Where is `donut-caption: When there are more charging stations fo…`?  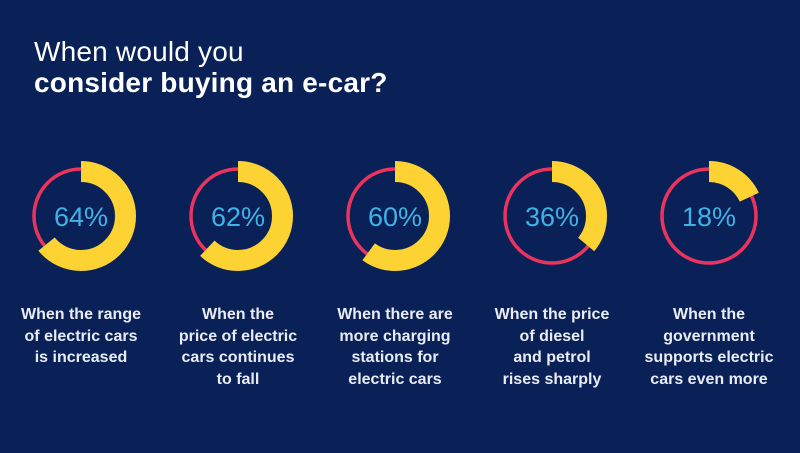 donut-caption: When there are more charging stations fo… is located at coordinates (395, 347).